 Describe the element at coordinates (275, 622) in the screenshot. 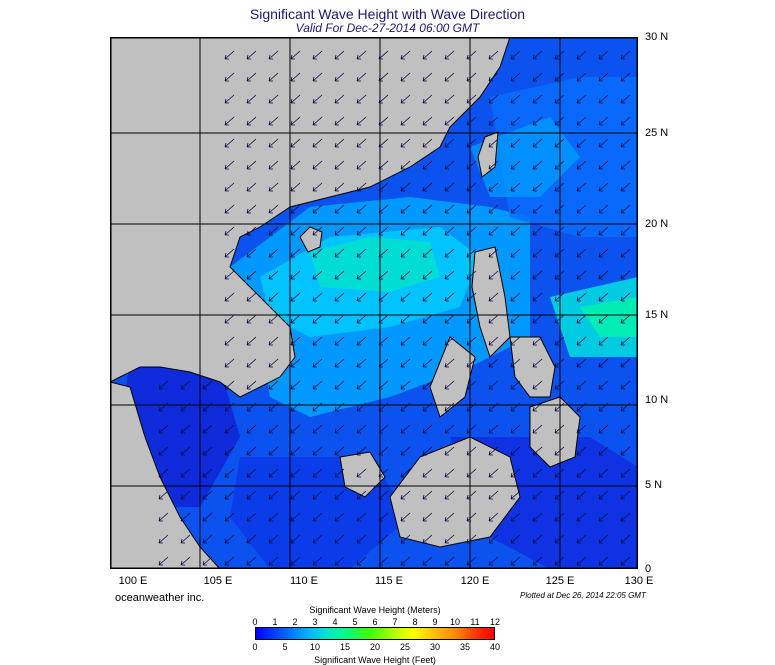

I see `colorbar-meter-tick: 1` at that location.